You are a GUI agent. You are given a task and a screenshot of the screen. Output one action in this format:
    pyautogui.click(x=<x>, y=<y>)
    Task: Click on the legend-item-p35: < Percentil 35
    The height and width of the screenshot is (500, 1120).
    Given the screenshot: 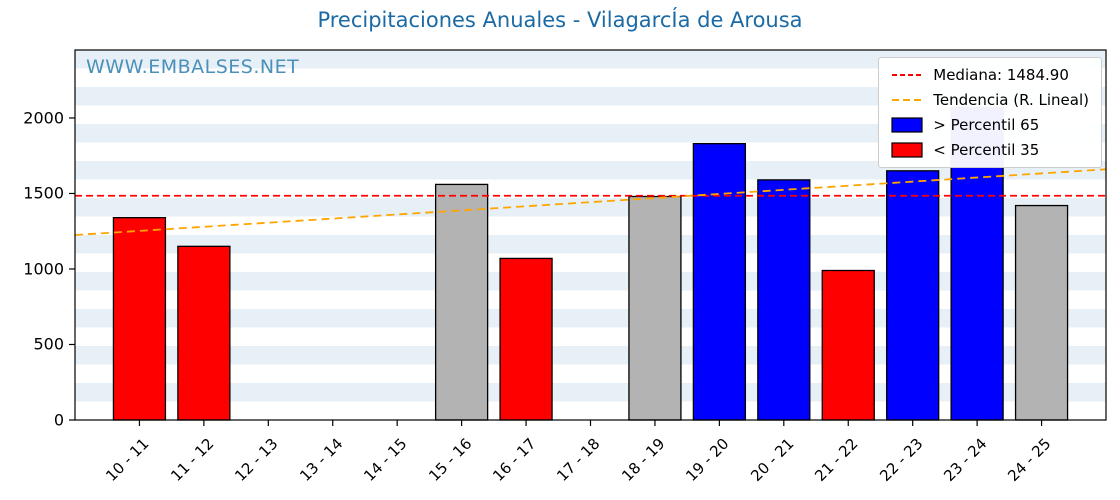 What is the action you would take?
    pyautogui.click(x=990, y=150)
    